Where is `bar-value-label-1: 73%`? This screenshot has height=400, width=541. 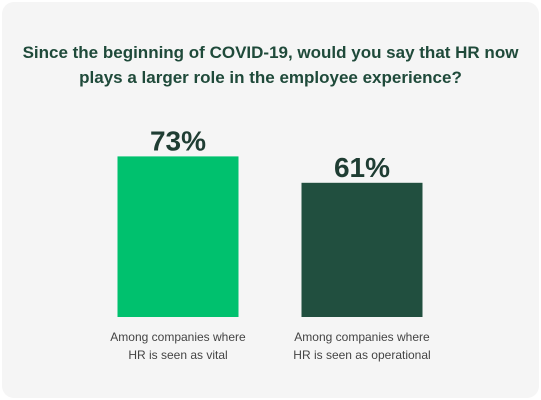
bar-value-label-1: 73% is located at coordinates (178, 140).